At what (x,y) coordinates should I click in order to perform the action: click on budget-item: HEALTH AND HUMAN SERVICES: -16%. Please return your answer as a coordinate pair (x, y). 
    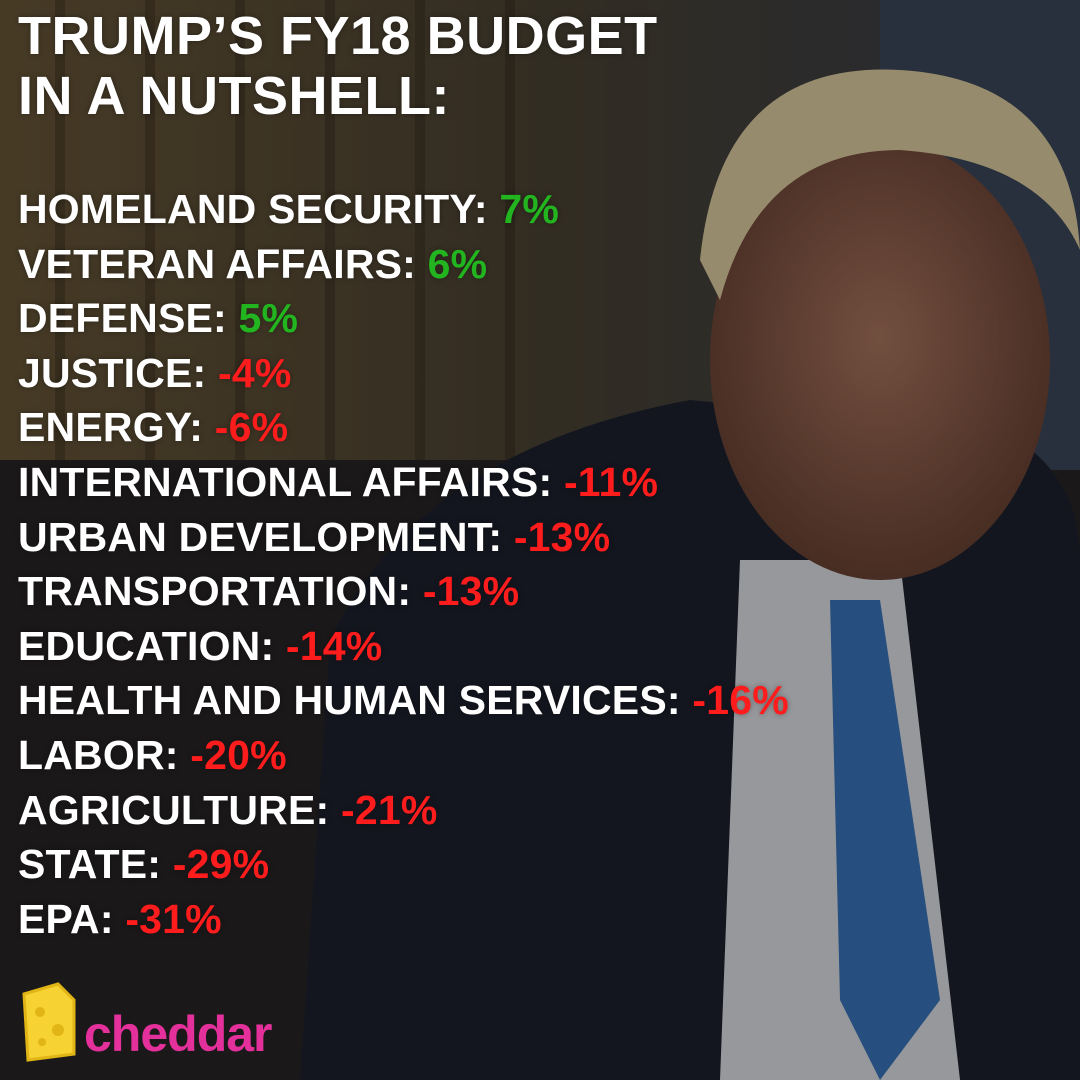
    Looking at the image, I should click on (403, 700).